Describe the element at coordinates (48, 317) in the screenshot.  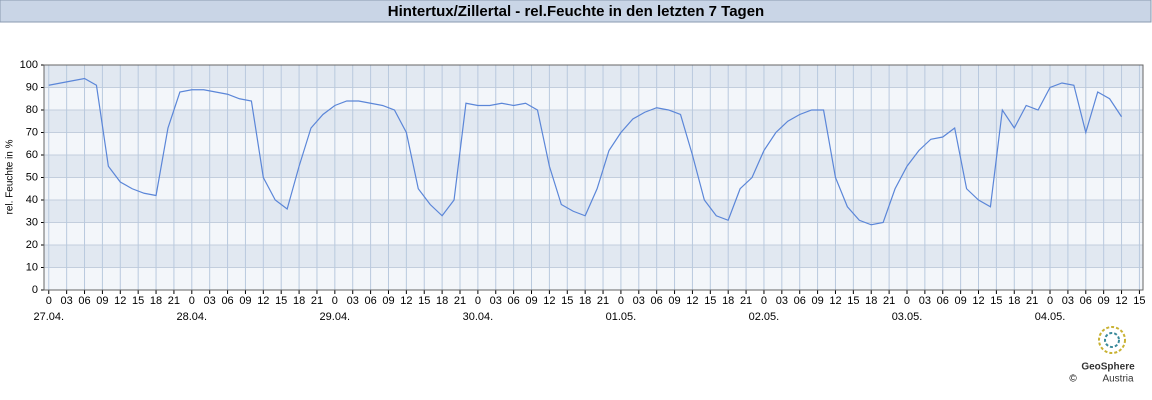
I see `x-date-label: 27.04.` at that location.